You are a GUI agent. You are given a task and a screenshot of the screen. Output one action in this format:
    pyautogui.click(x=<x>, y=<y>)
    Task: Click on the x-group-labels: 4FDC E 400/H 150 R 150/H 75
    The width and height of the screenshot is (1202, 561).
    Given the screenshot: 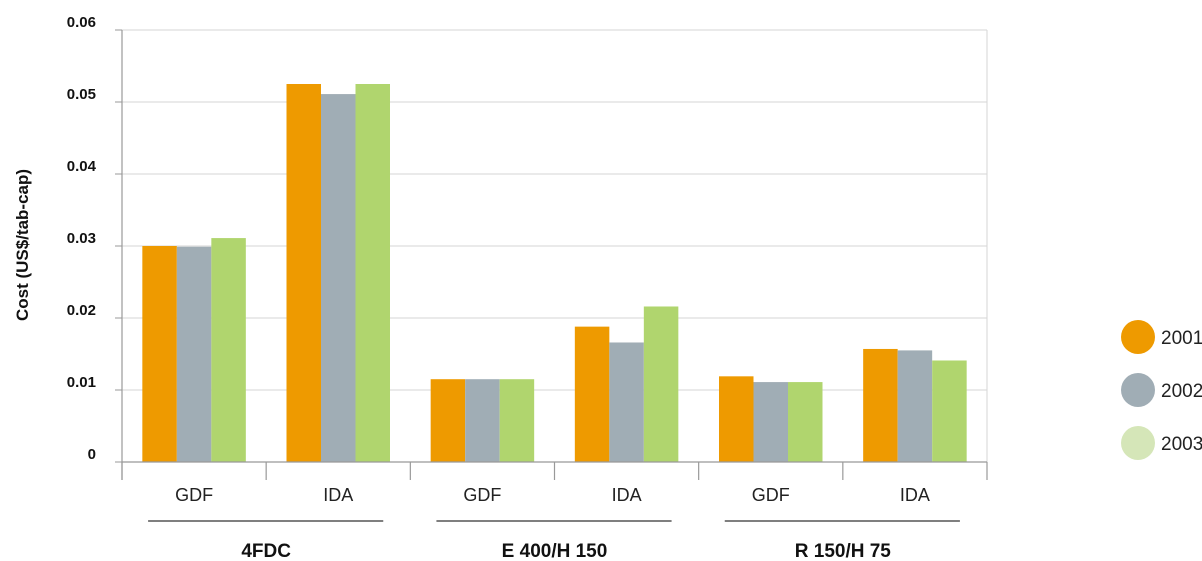 What is the action you would take?
    pyautogui.click(x=554, y=540)
    